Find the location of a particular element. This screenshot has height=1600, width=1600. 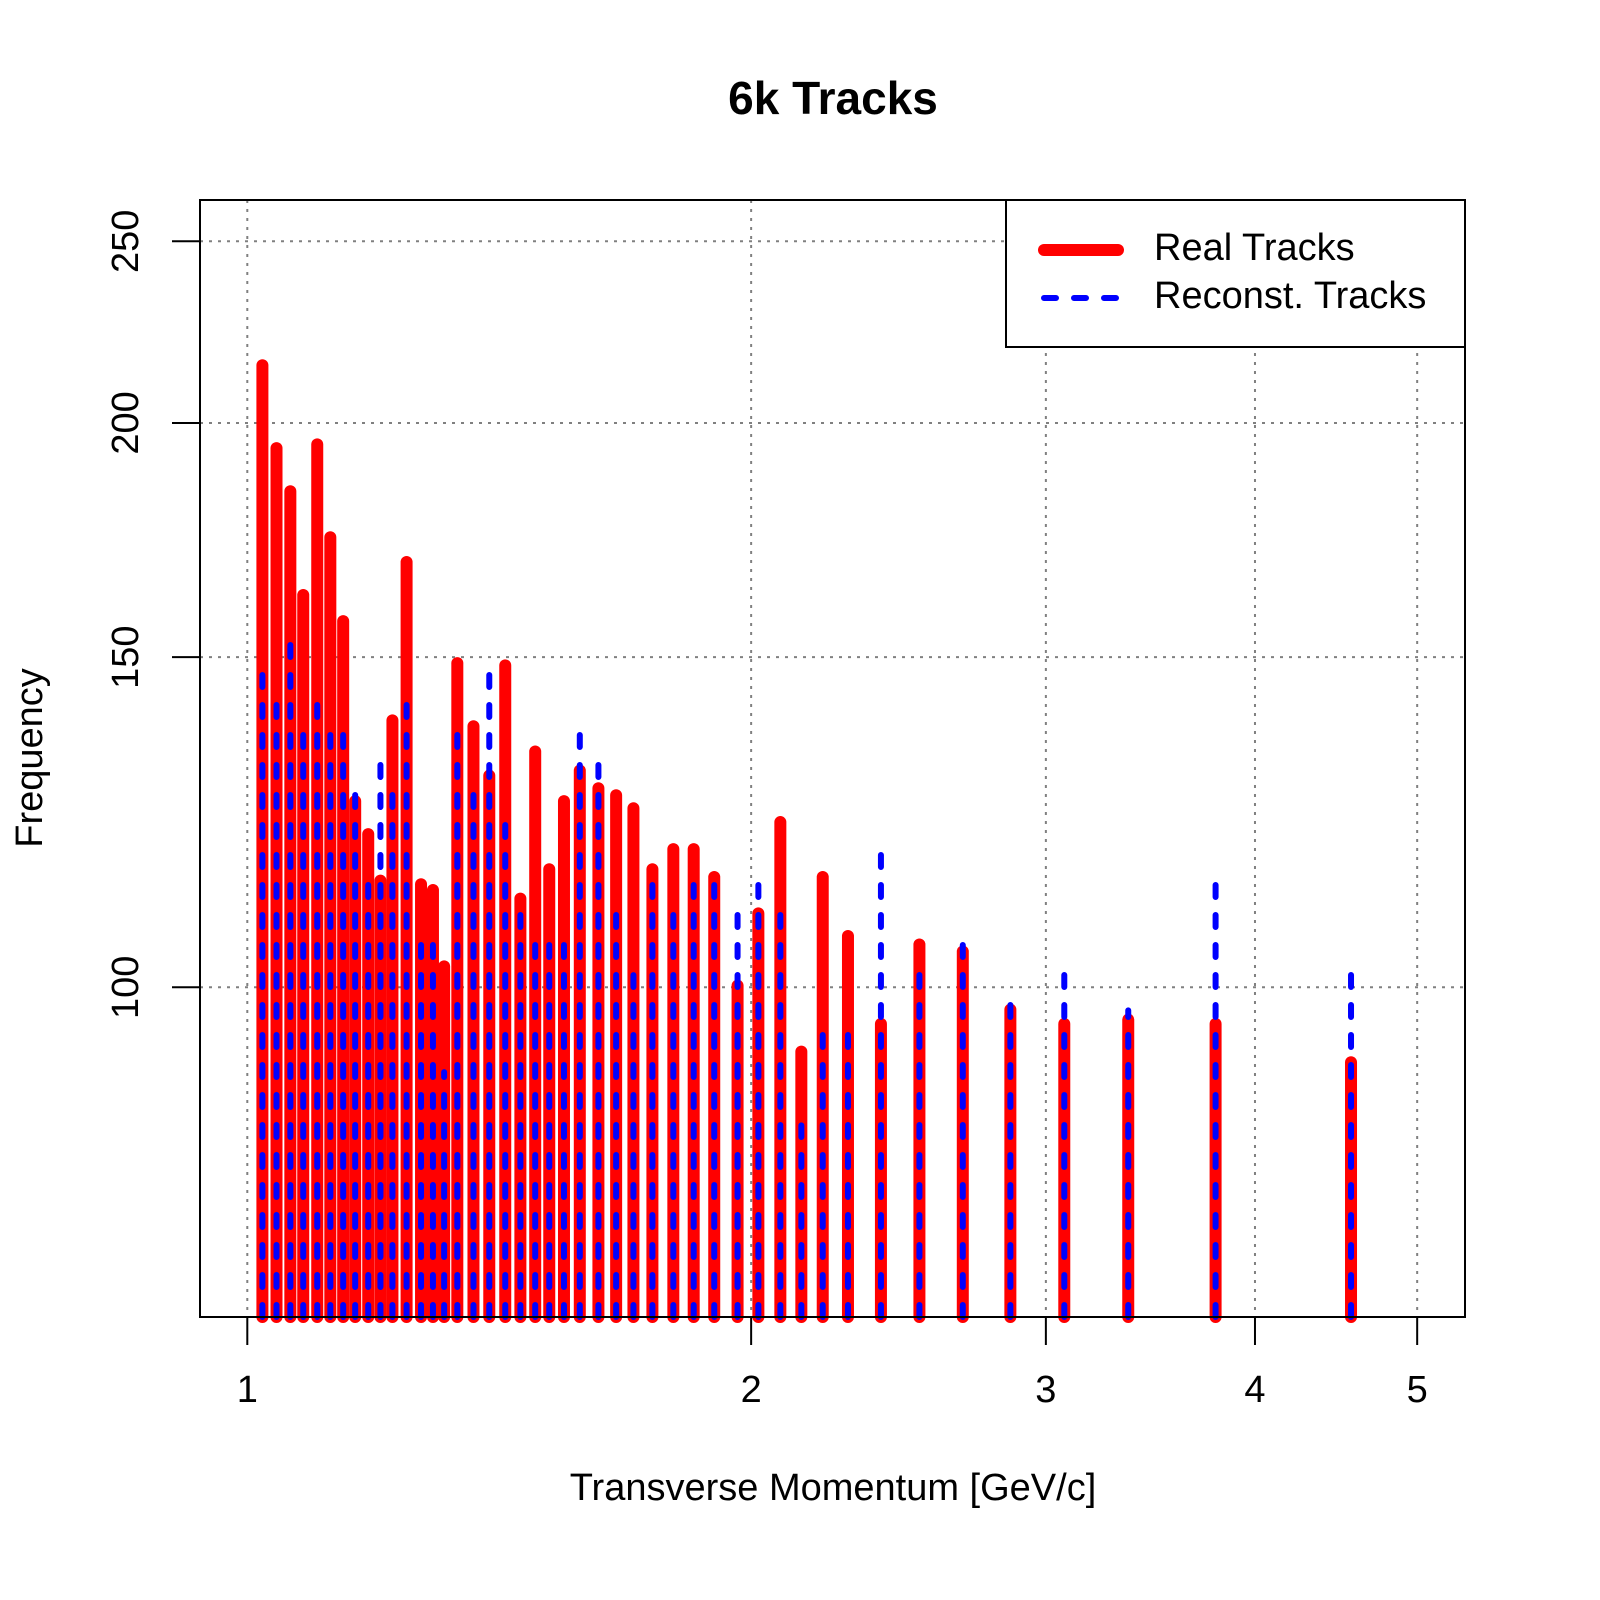

x-tick-label: 1 is located at coordinates (247, 1390).